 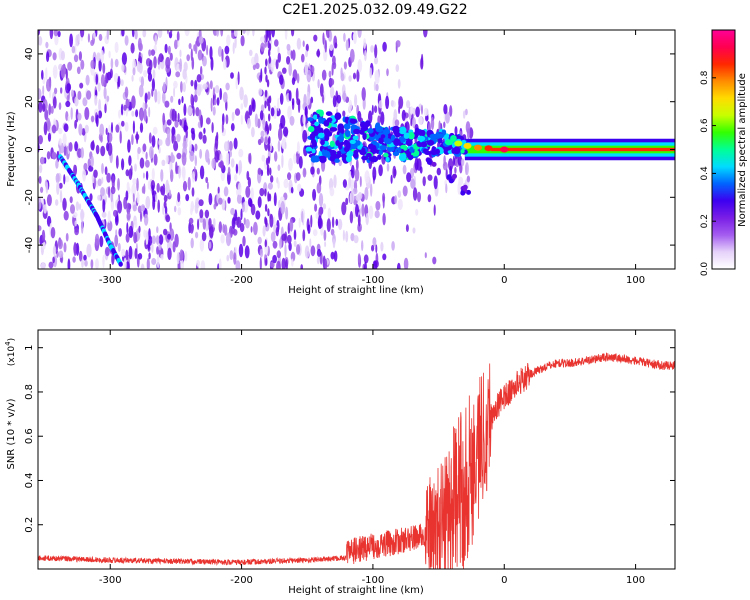 I want to click on top-x-tick-label: 0, so click(x=504, y=280).